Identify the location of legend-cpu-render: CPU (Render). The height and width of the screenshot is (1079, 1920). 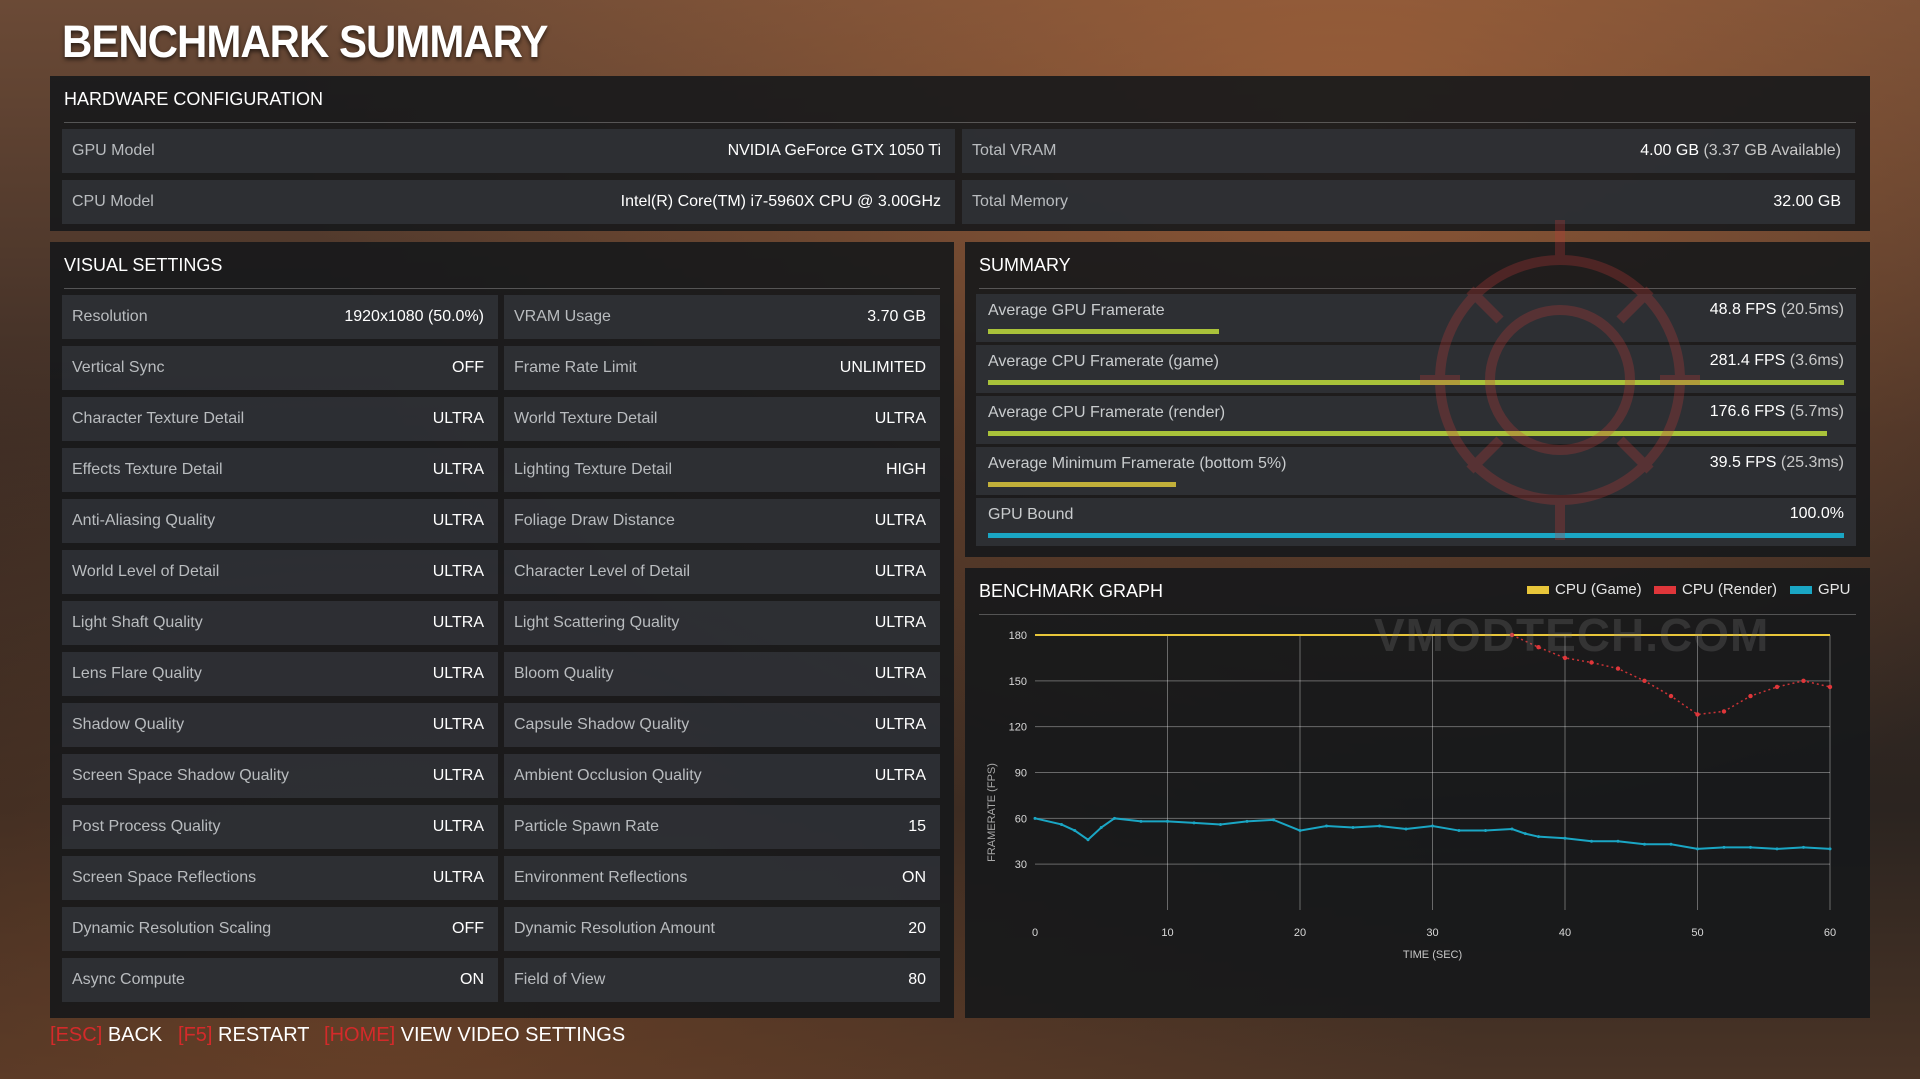
(1715, 589).